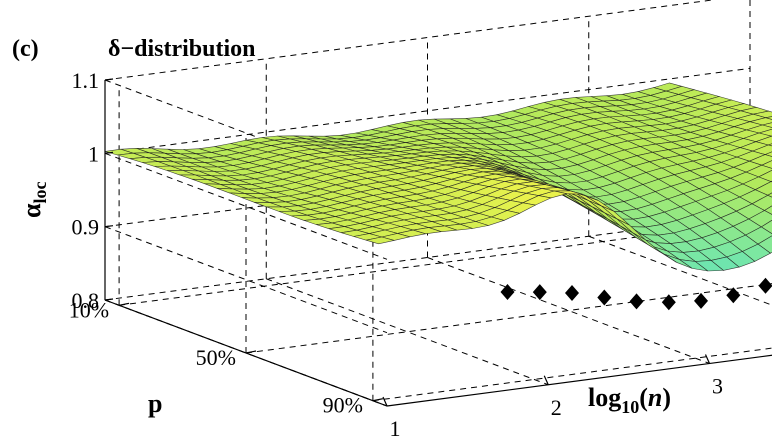  Describe the element at coordinates (343, 405) in the screenshot. I see `y-tick-label: 90%` at that location.